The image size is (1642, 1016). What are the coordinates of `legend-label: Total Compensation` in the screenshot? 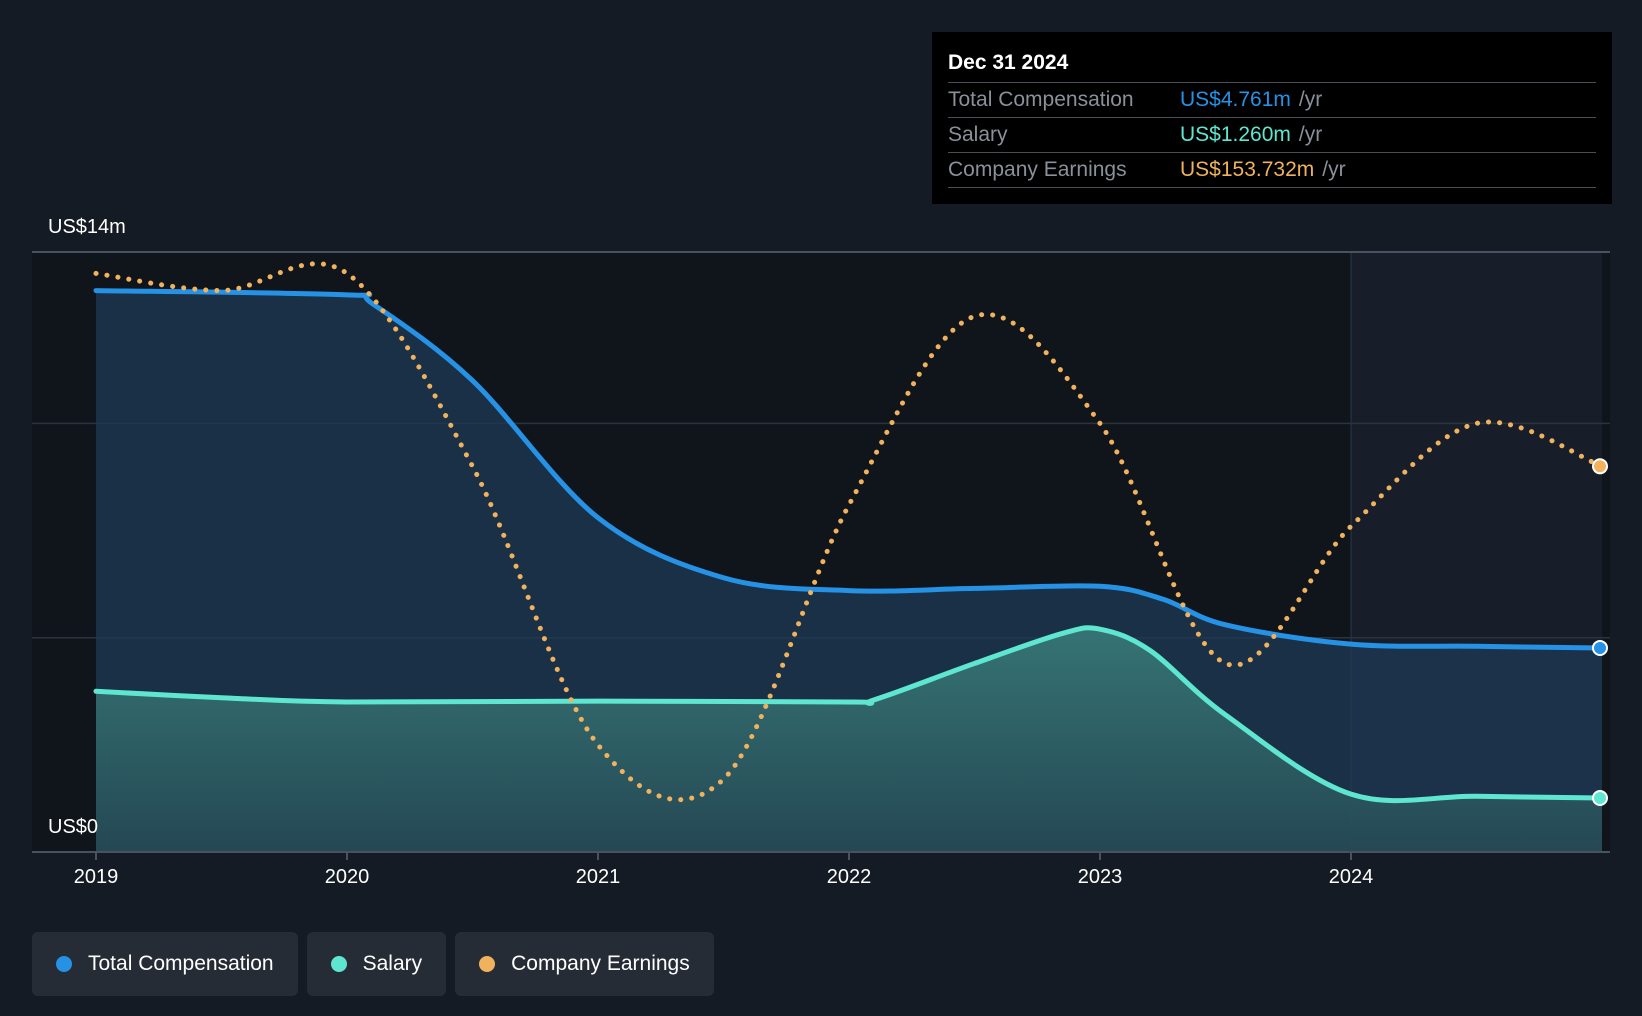 It's located at (181, 963).